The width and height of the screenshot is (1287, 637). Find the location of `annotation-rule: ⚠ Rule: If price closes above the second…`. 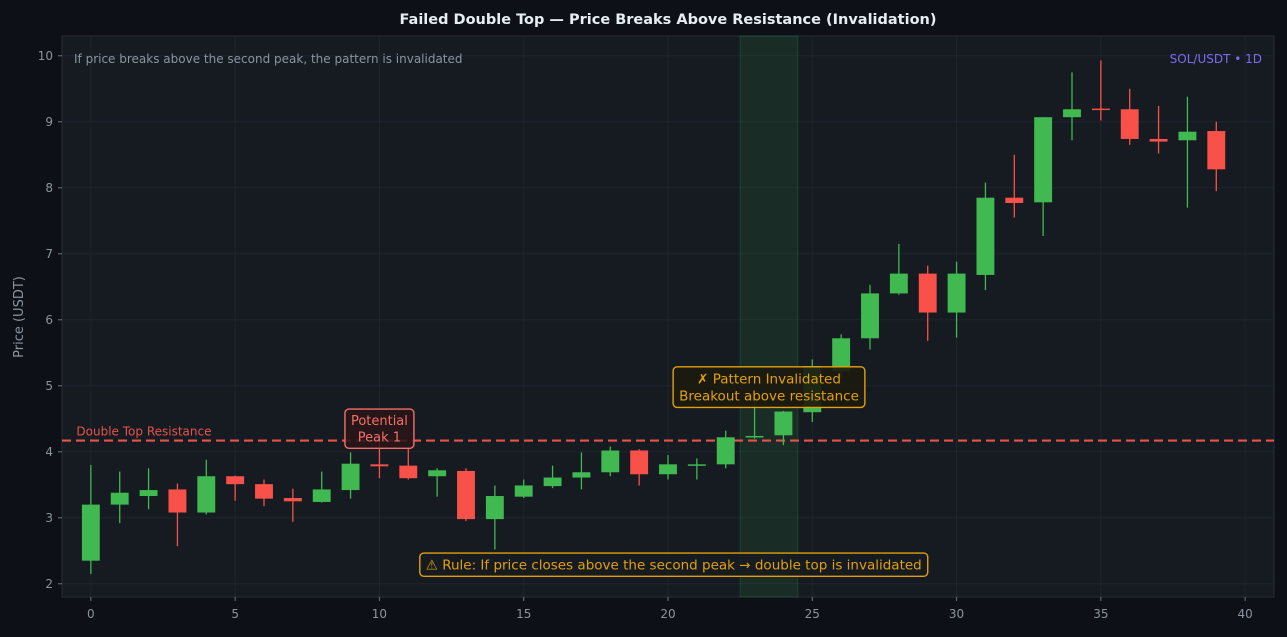

annotation-rule: ⚠ Rule: If price closes above the second… is located at coordinates (674, 565).